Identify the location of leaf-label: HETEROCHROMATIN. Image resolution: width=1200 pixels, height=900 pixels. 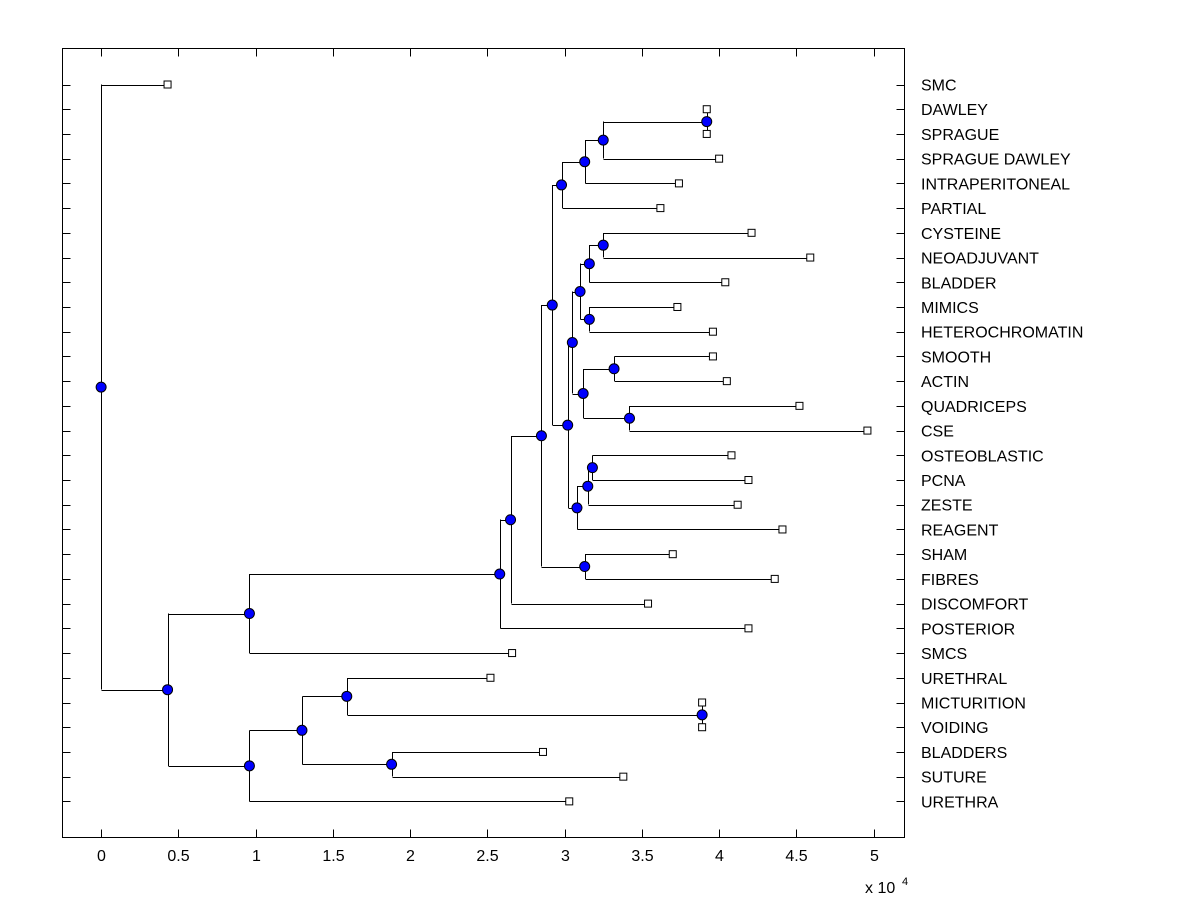
(1002, 333).